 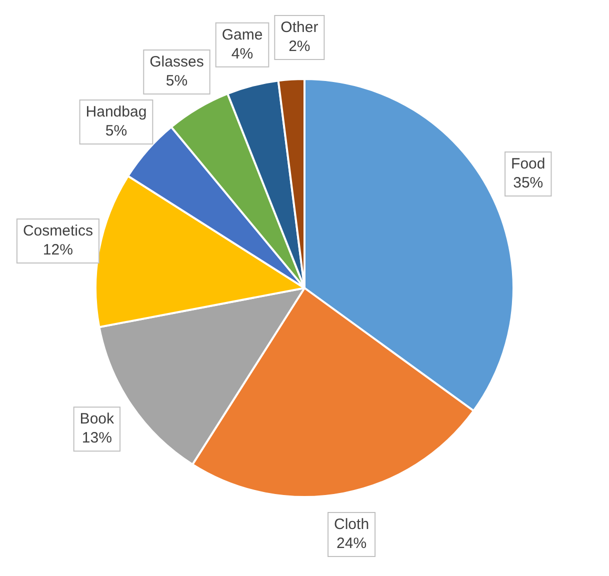 I want to click on slice-label: Cloth, so click(x=352, y=525).